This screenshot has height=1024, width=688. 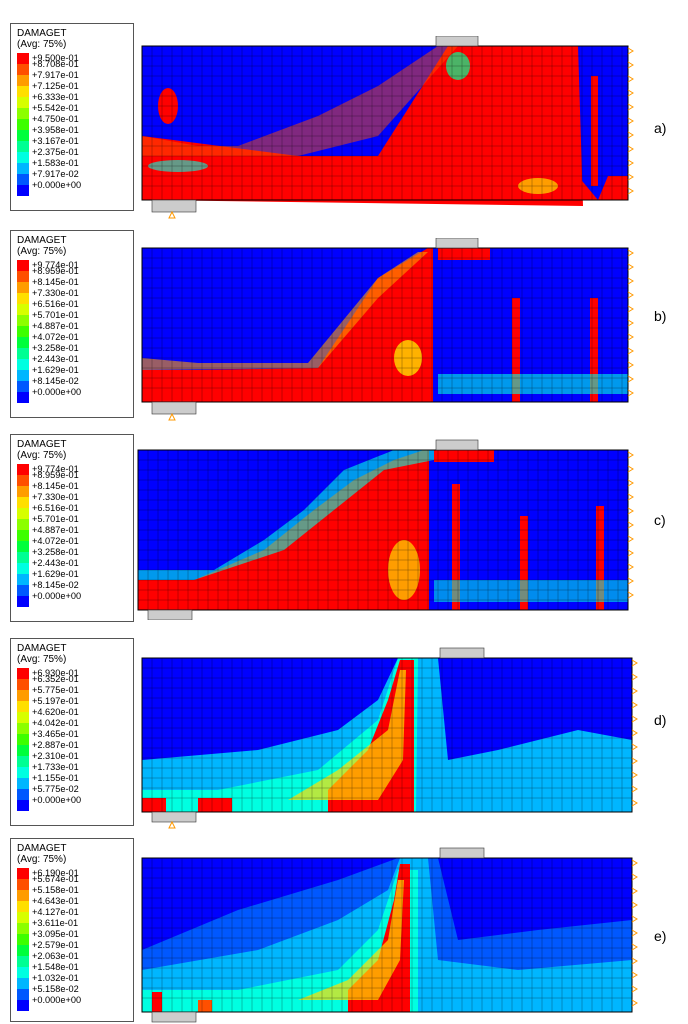 What do you see at coordinates (55, 530) in the screenshot?
I see `legend-value: +4.887e-01` at bounding box center [55, 530].